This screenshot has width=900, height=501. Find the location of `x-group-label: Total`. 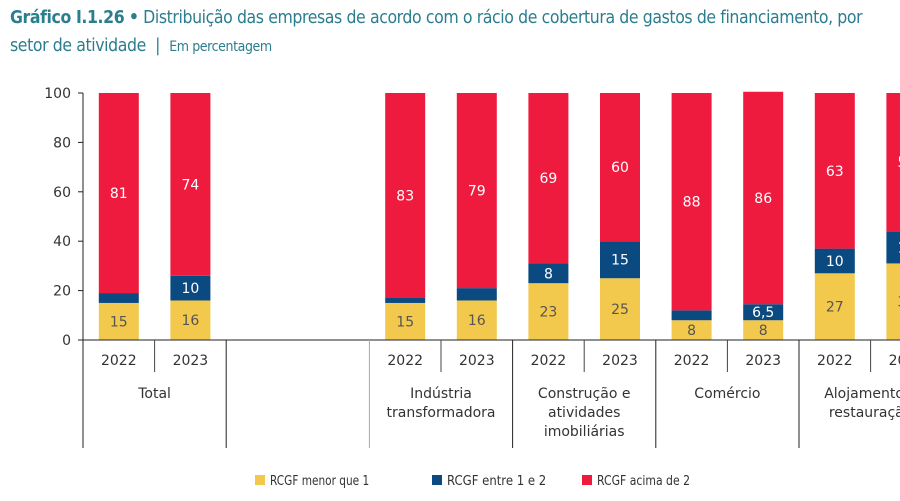

x-group-label: Total is located at coordinates (154, 394).